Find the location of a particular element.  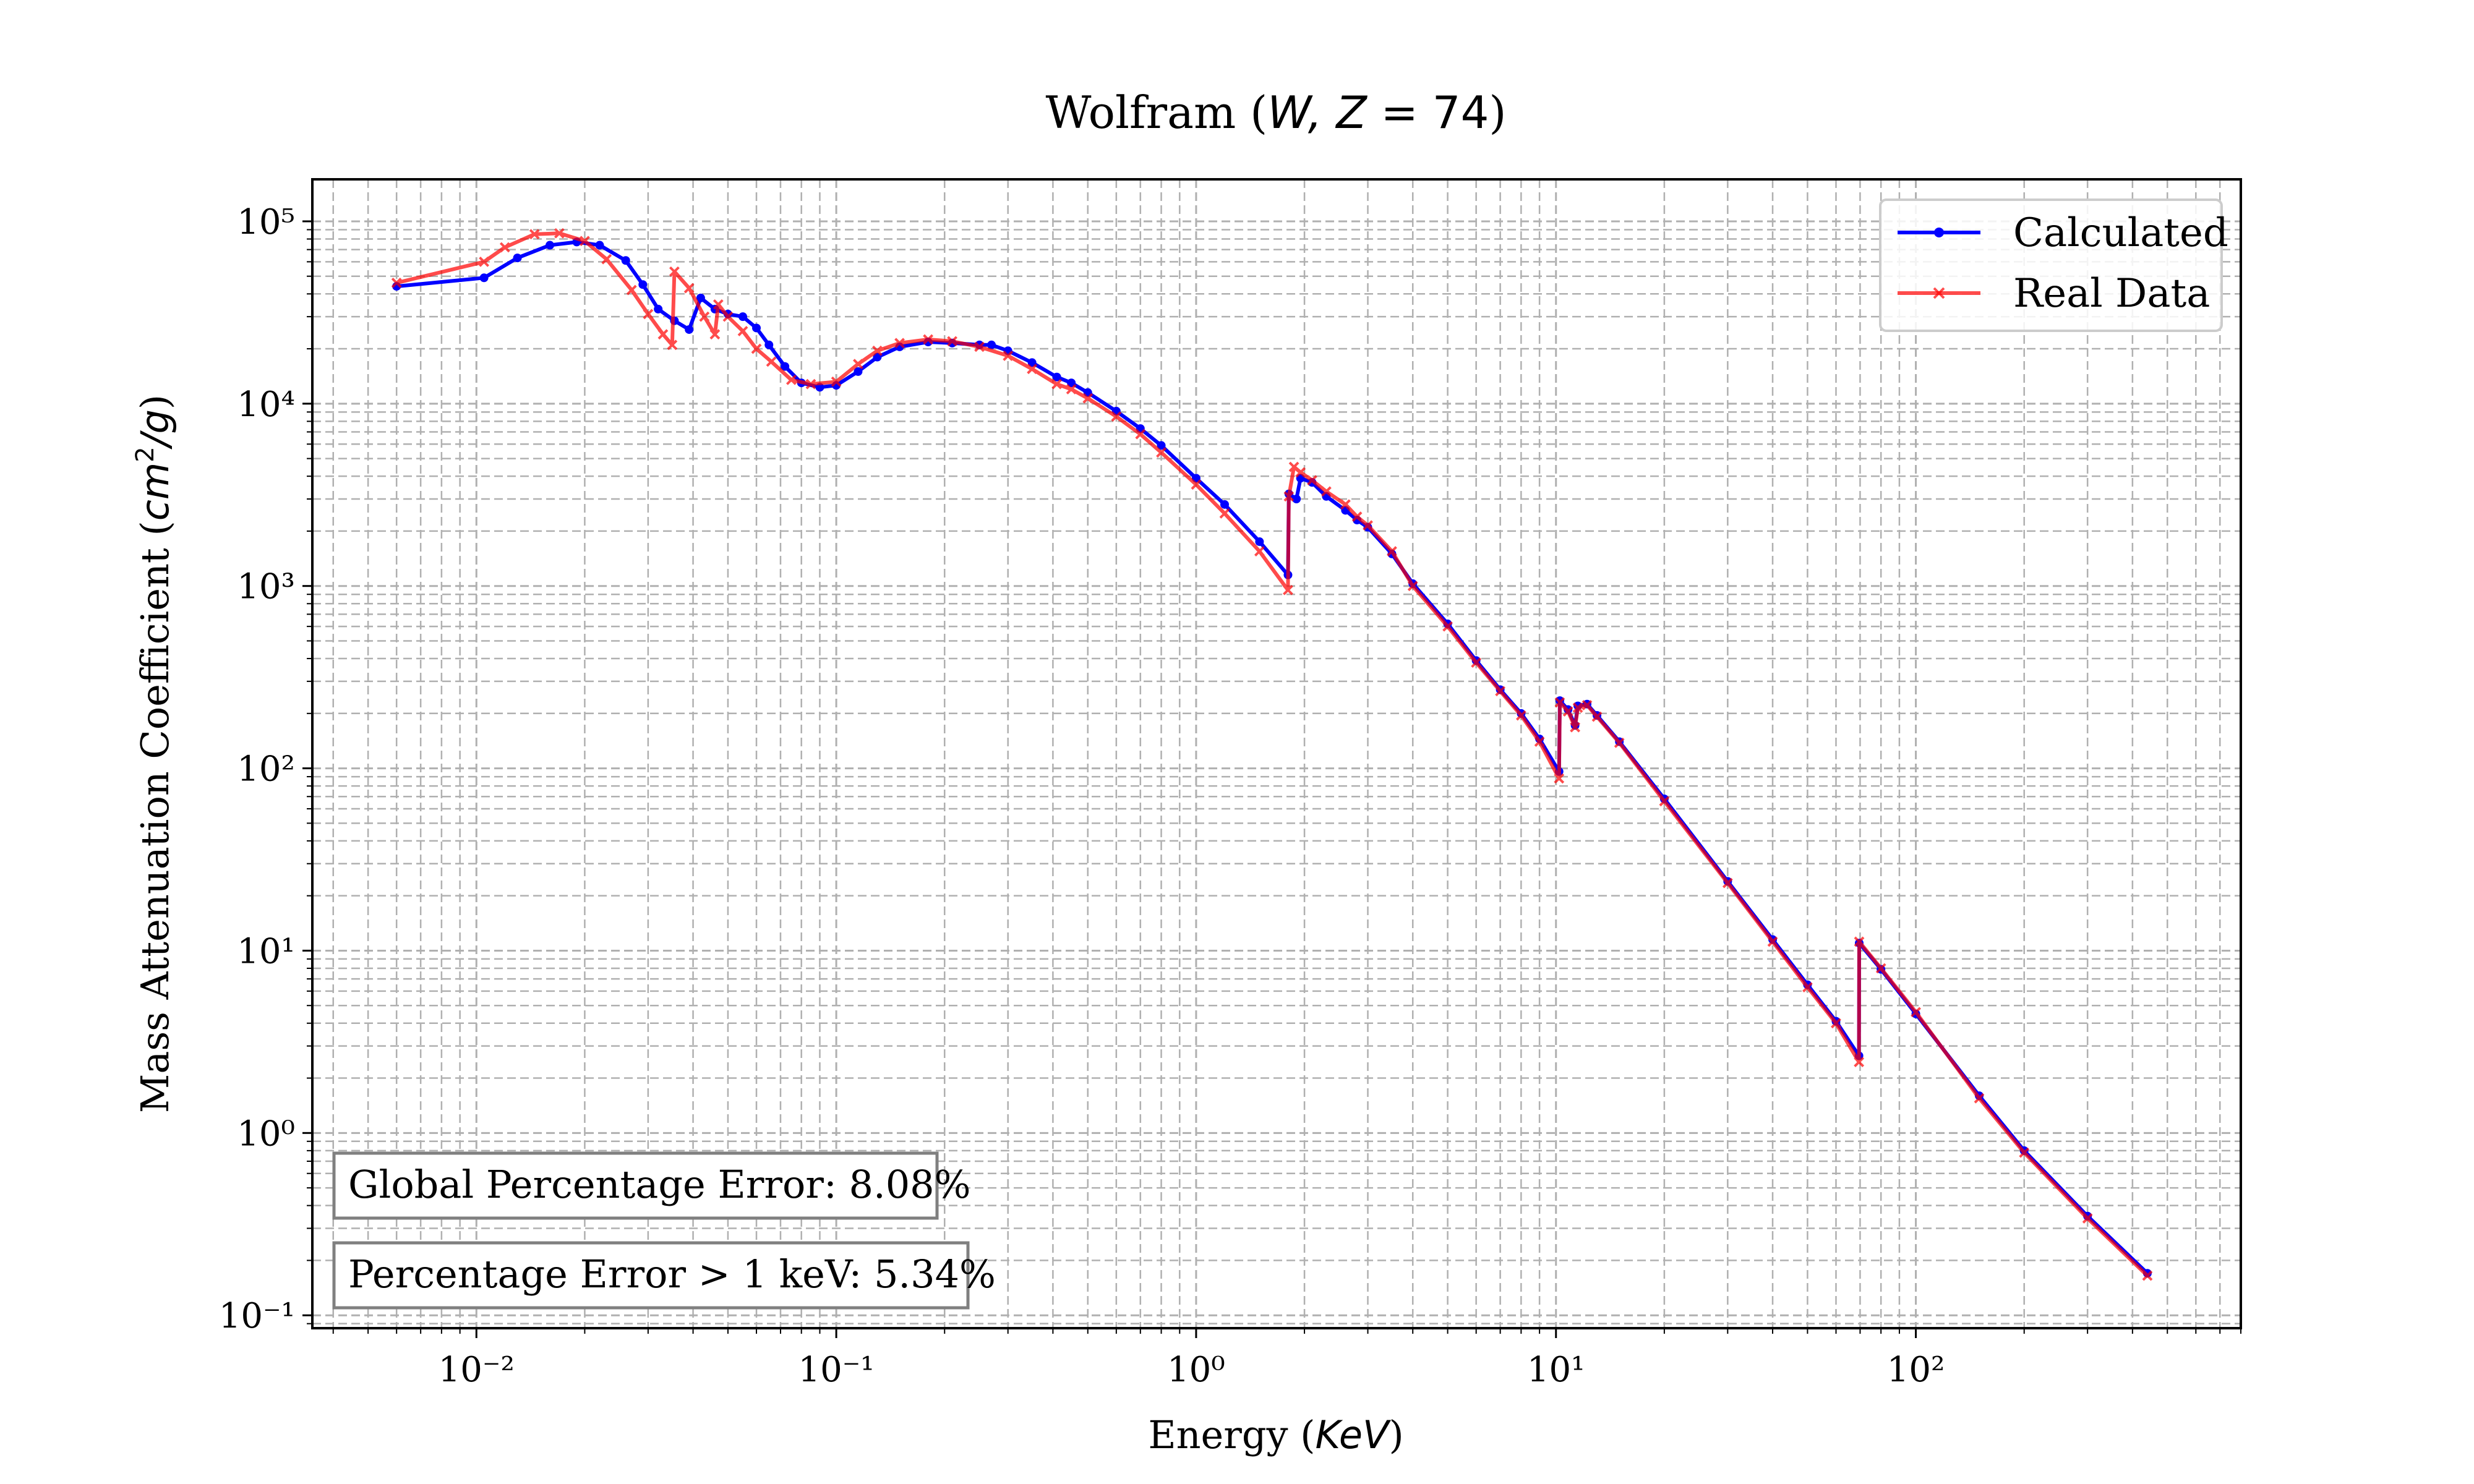

chart-title: Wolfram (W, Z = 74) is located at coordinates (1276, 113).